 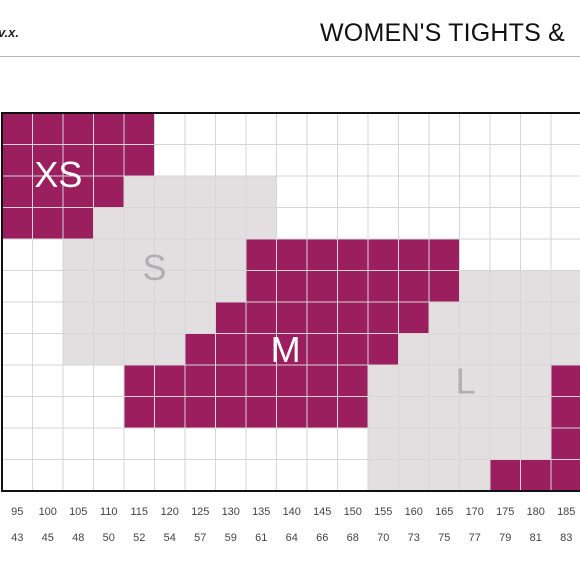 What do you see at coordinates (261, 512) in the screenshot?
I see `height-tick-label: 135` at bounding box center [261, 512].